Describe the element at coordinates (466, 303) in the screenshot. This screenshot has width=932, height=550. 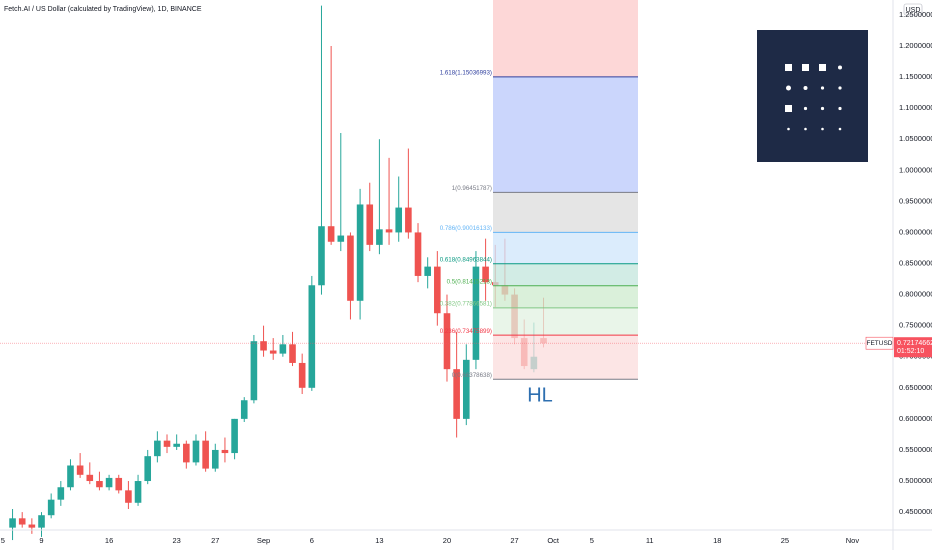
I see `fib-label: 0.382(0.77866581)` at that location.